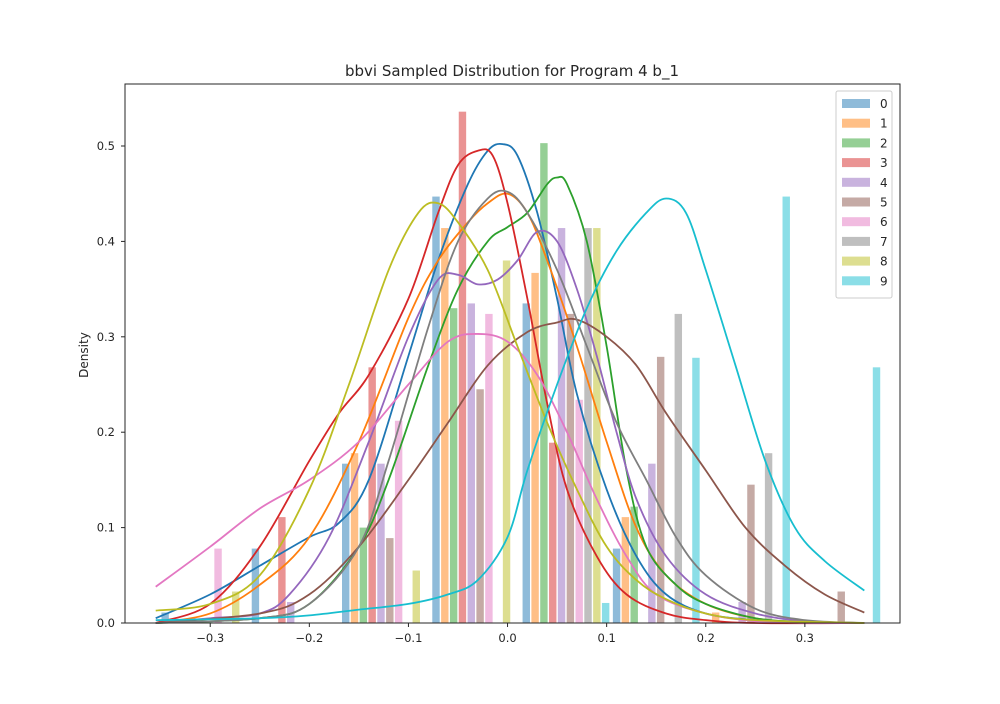 This screenshot has height=704, width=1000. What do you see at coordinates (884, 183) in the screenshot?
I see `legend-label-4: 4` at bounding box center [884, 183].